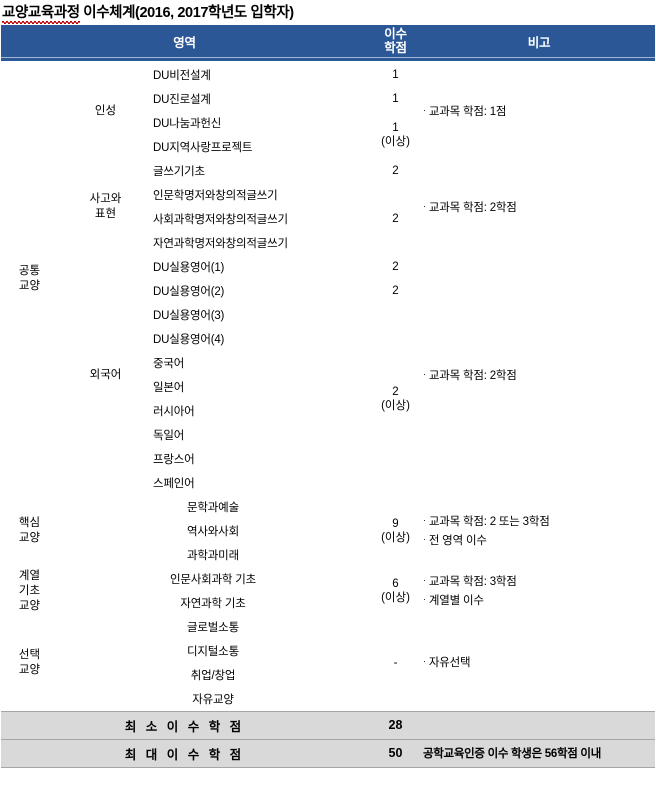 Image resolution: width=656 pixels, height=805 pixels. I want to click on group-label-line: 선택, so click(29, 654).